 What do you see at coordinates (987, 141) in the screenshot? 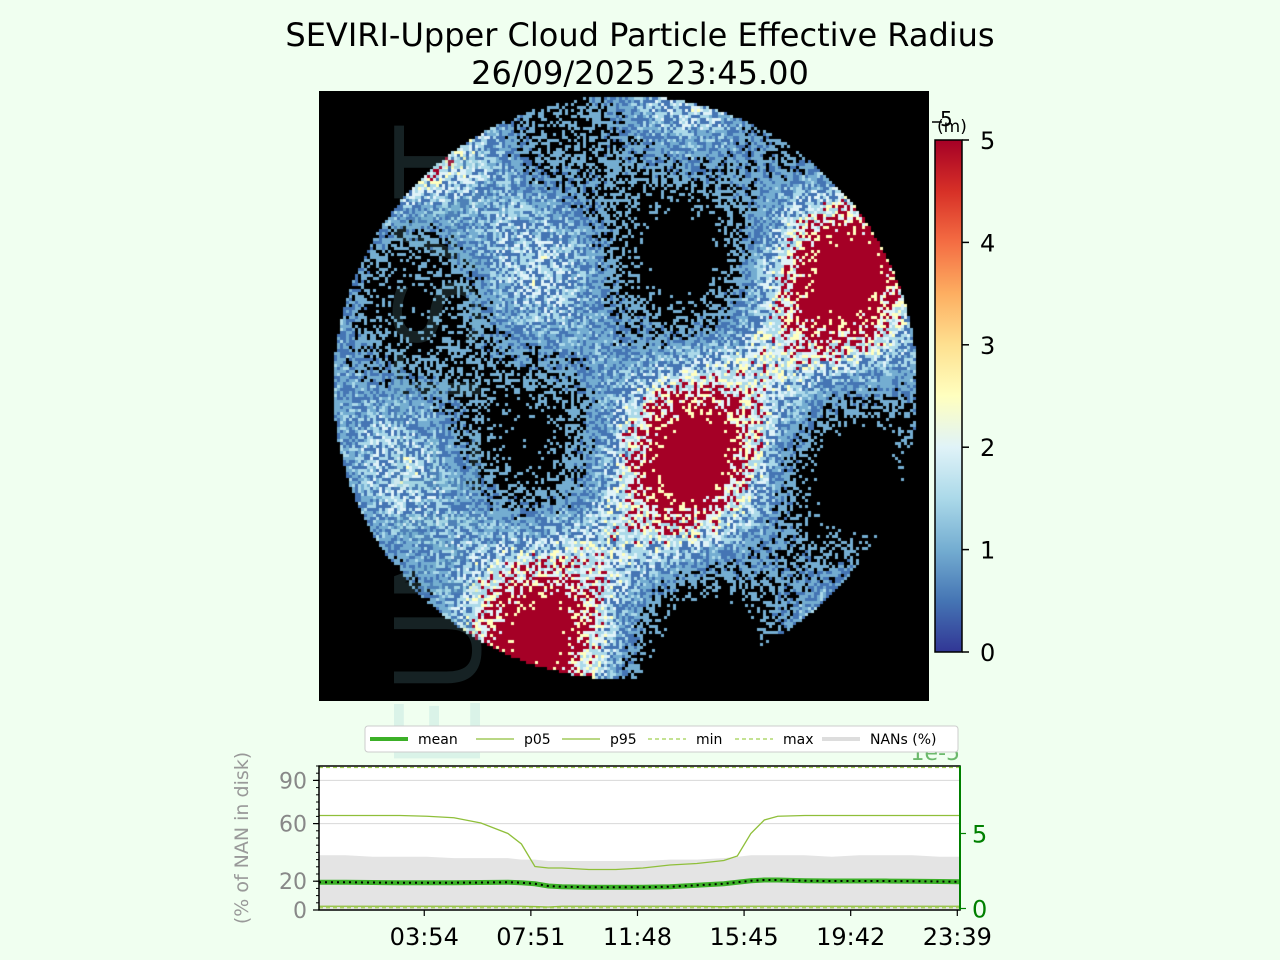
I see `colorbar-tick-label: 5` at bounding box center [987, 141].